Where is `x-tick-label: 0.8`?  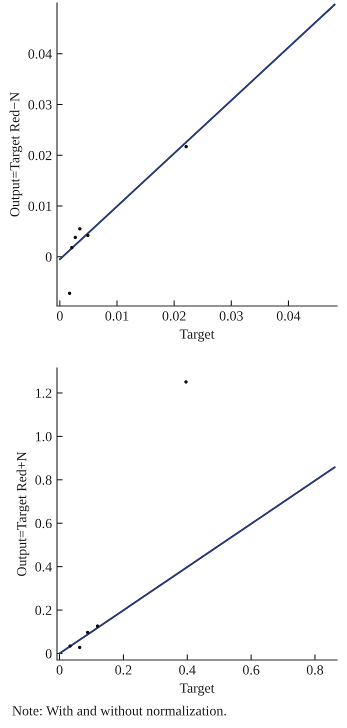 x-tick-label: 0.8 is located at coordinates (315, 670).